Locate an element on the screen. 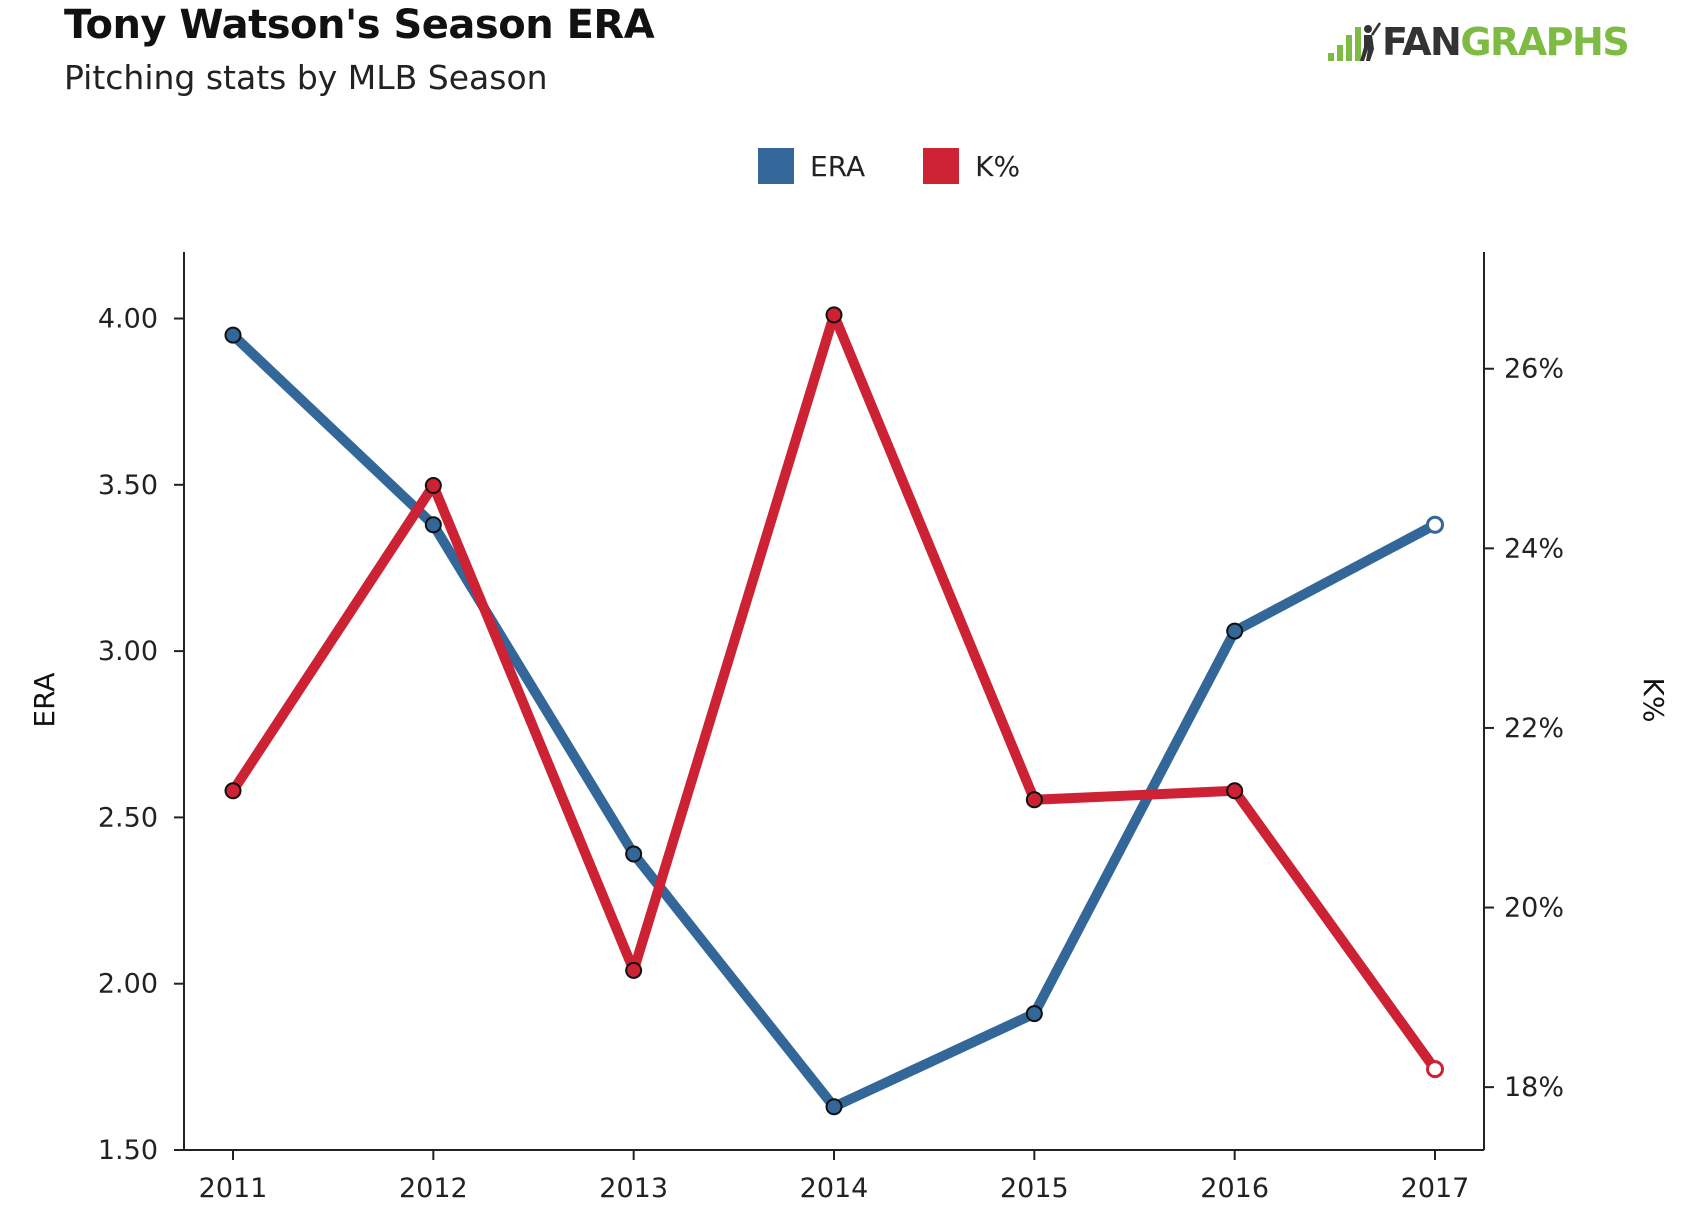  legend-item-era: ERA is located at coordinates (811, 166).